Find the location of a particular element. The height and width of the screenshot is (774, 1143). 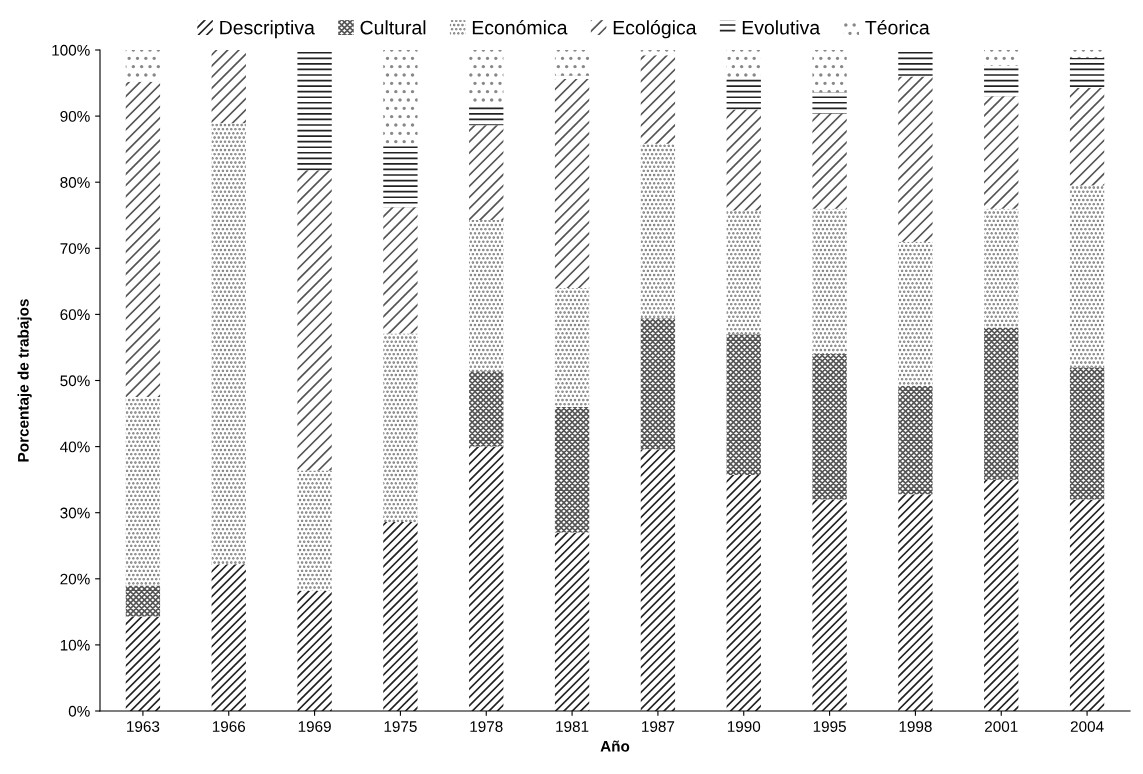

x-tick-label: 2004 is located at coordinates (1087, 726).